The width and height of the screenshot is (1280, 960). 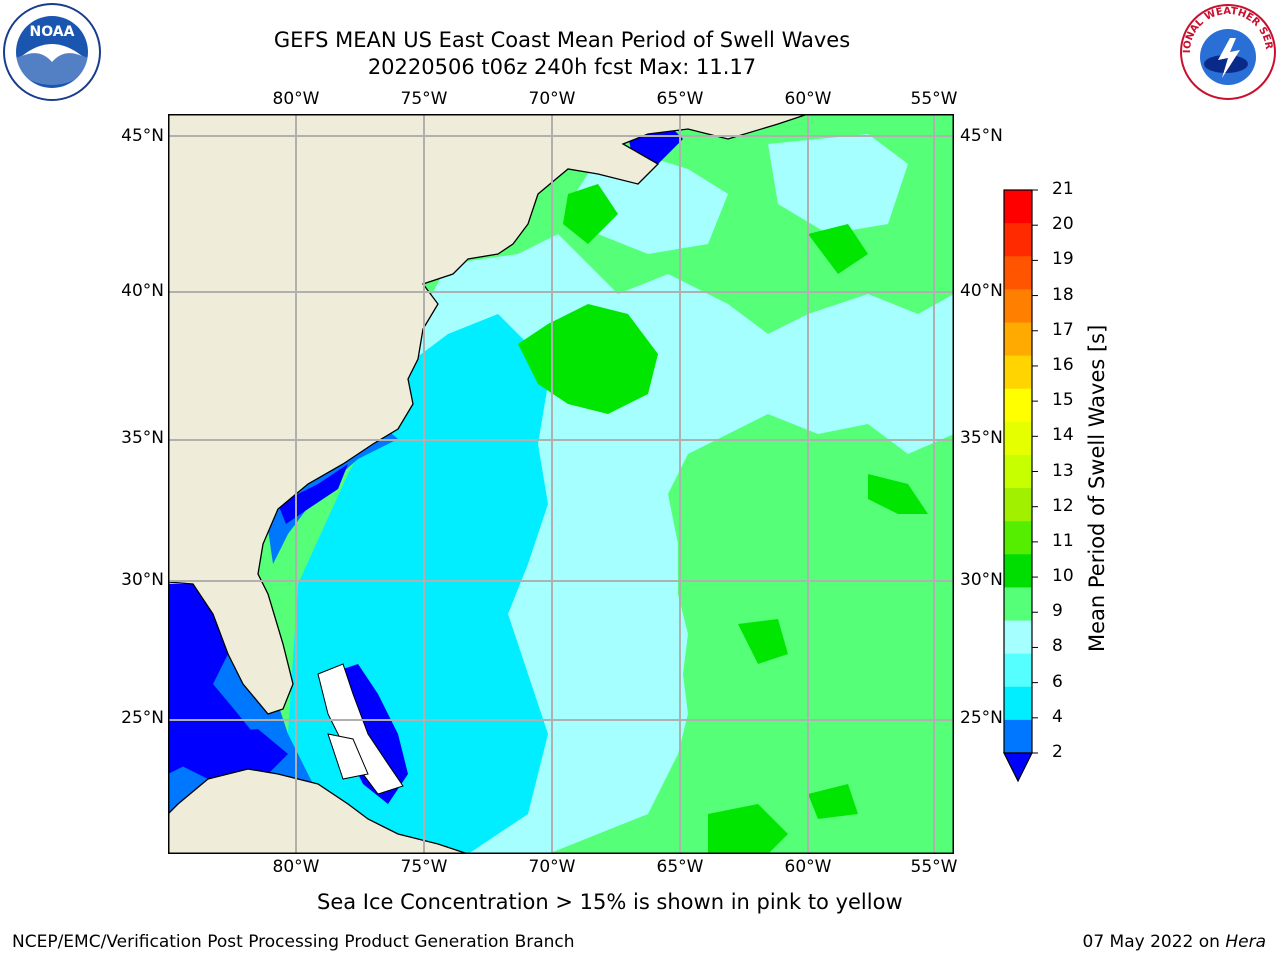 What do you see at coordinates (1063, 435) in the screenshot?
I see `colorbar-tick-label-7: 14` at bounding box center [1063, 435].